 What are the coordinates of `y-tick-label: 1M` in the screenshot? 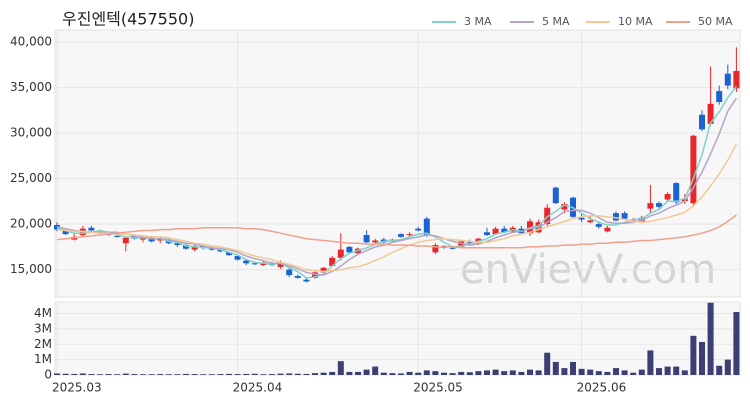 It's located at (43, 359).